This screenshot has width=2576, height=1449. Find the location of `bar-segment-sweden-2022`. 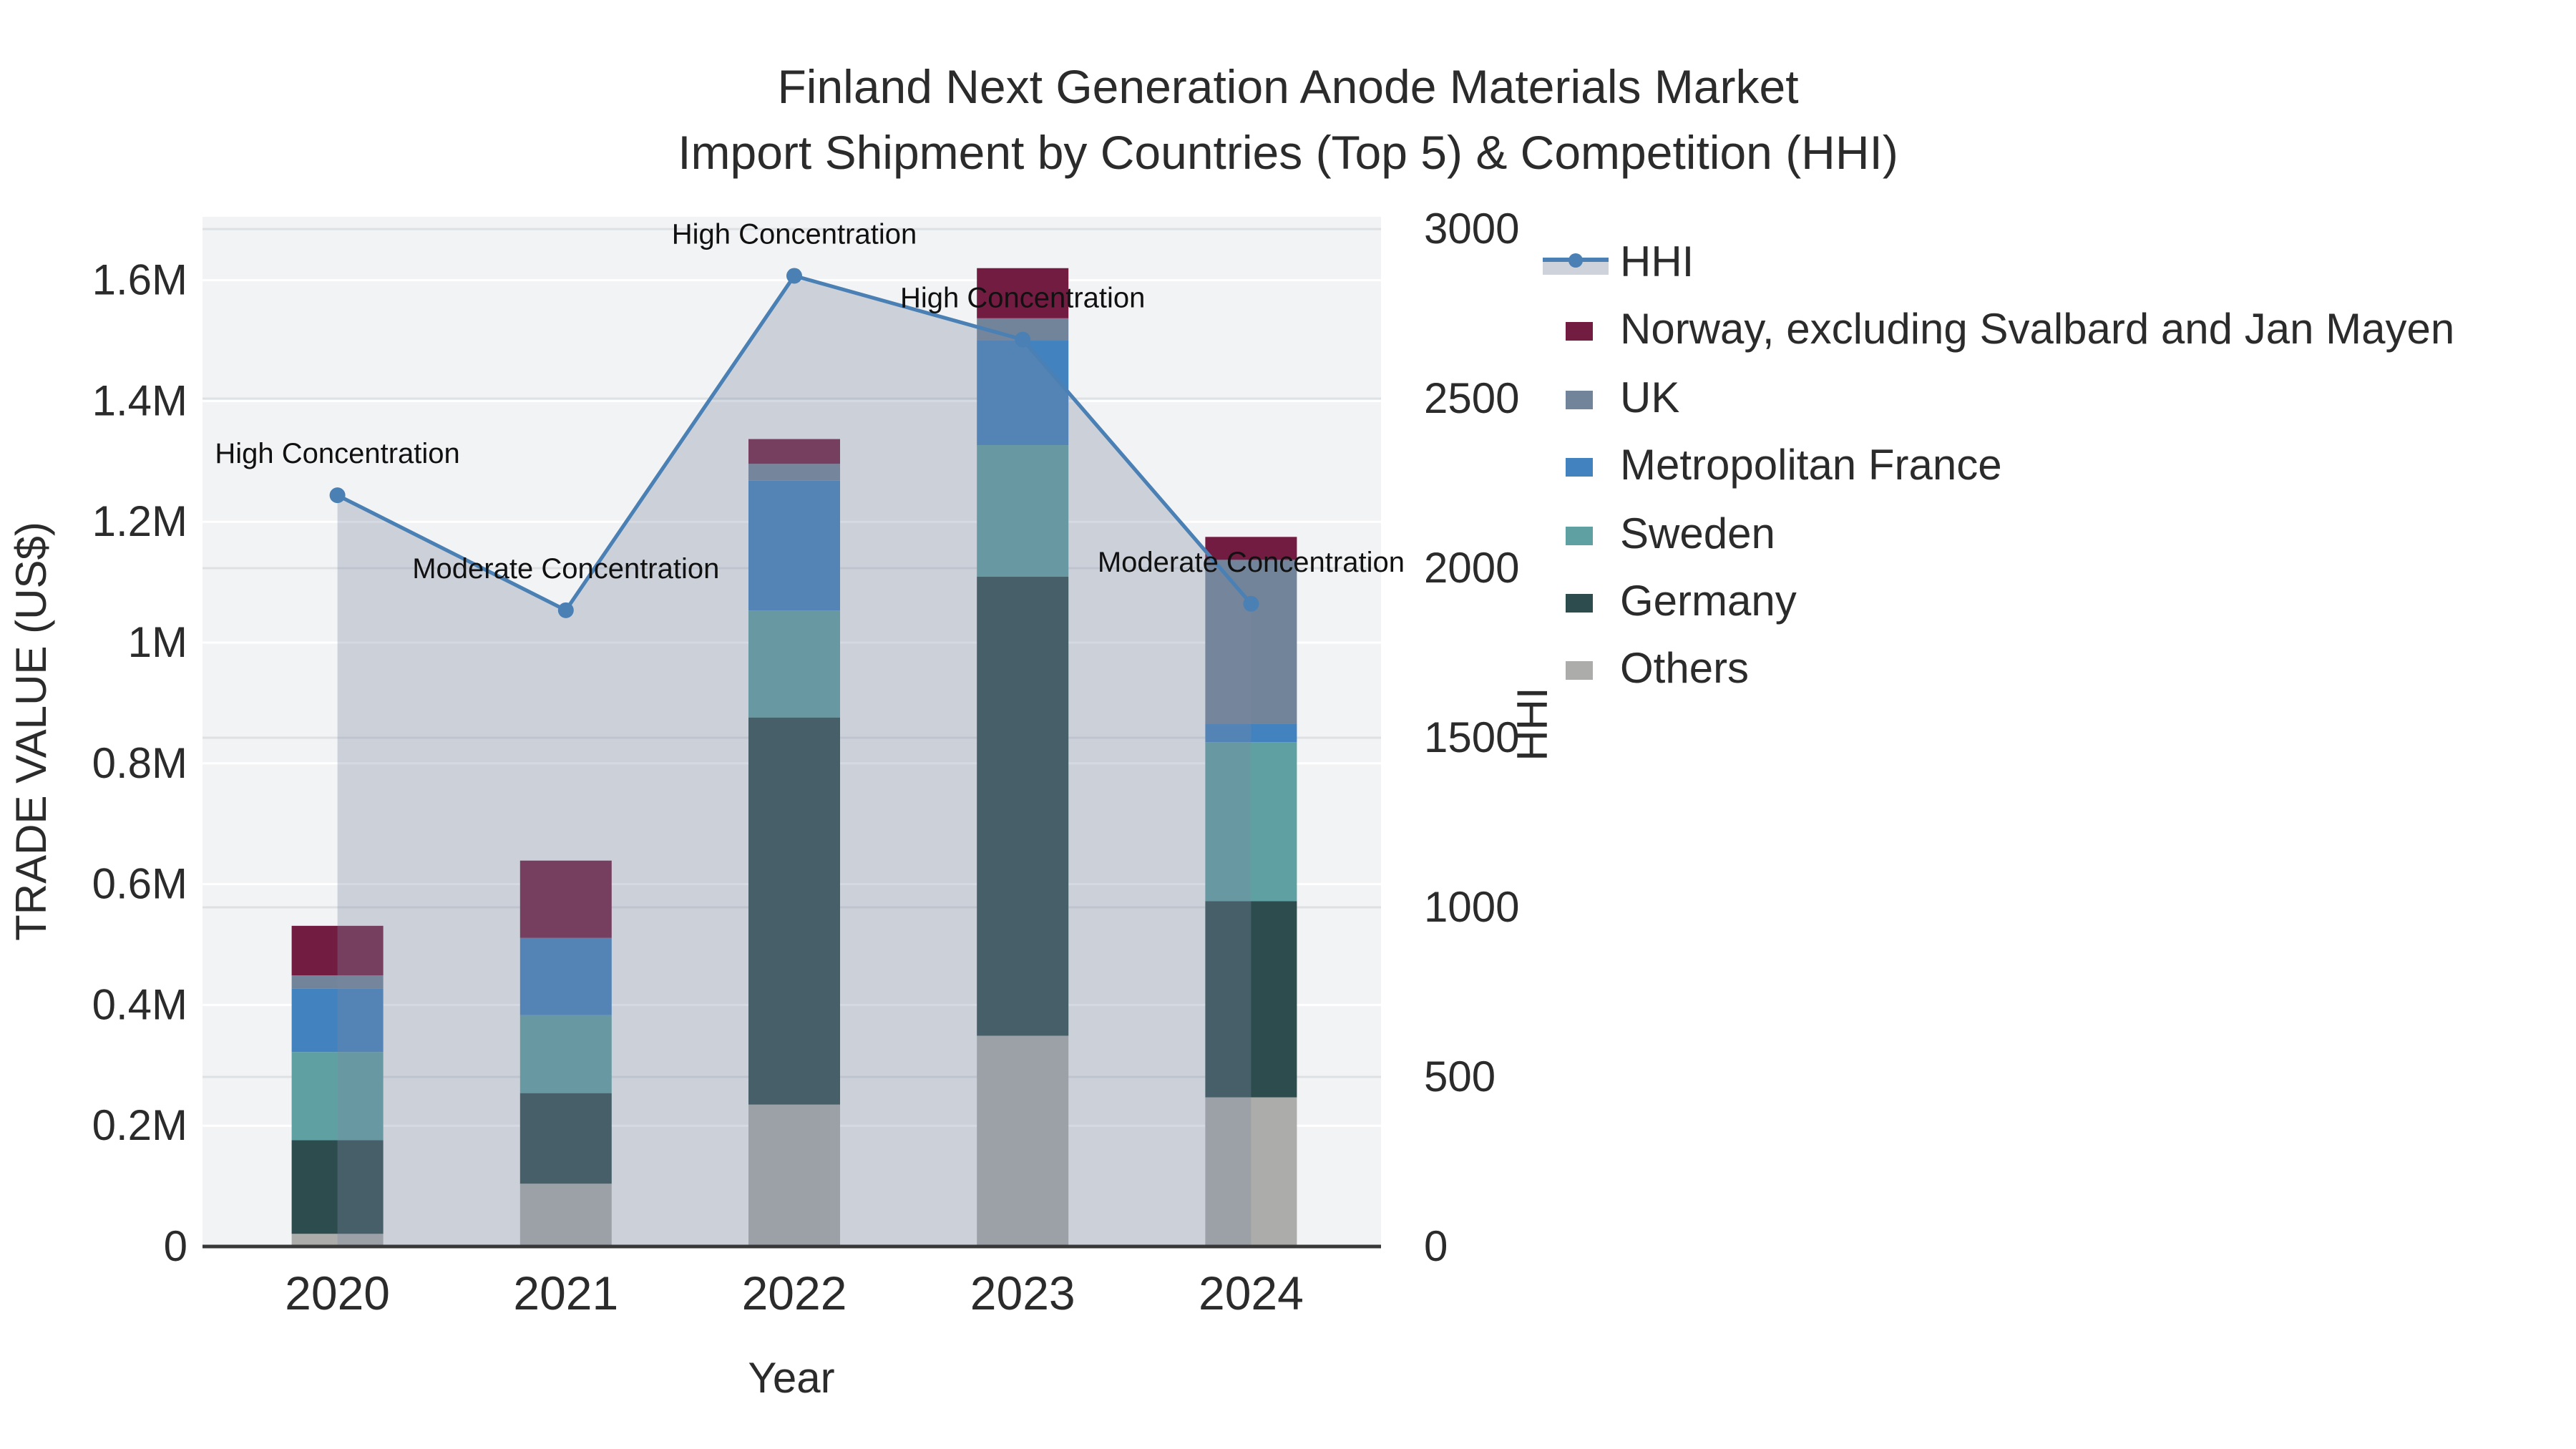

bar-segment-sweden-2022 is located at coordinates (794, 664).